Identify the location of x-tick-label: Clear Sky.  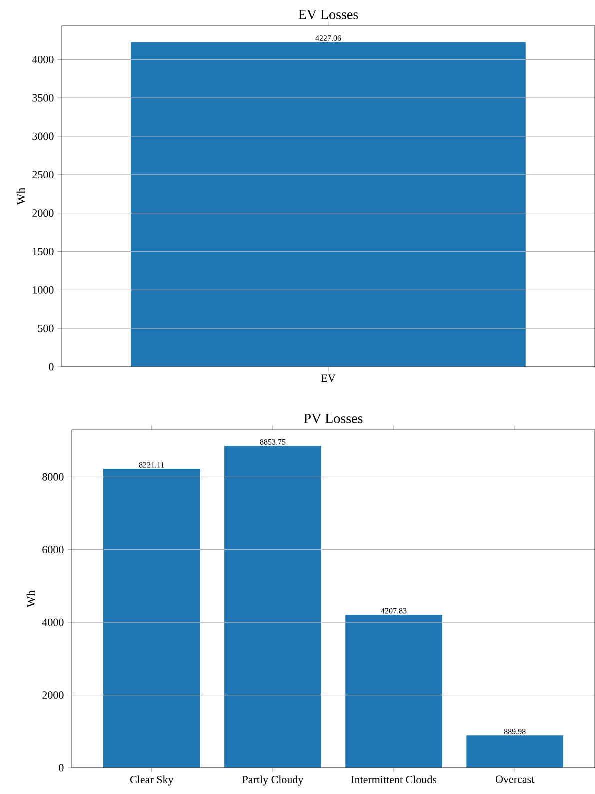
(152, 781).